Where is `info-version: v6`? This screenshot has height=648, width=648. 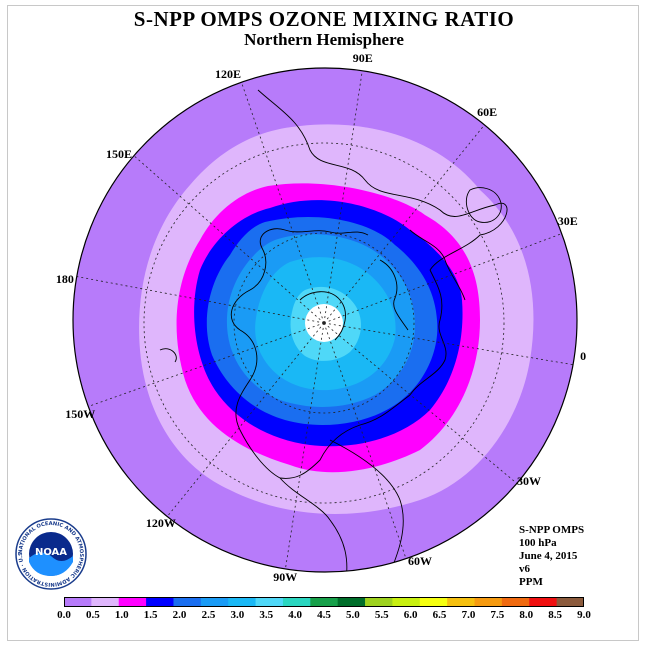 info-version: v6 is located at coordinates (524, 569).